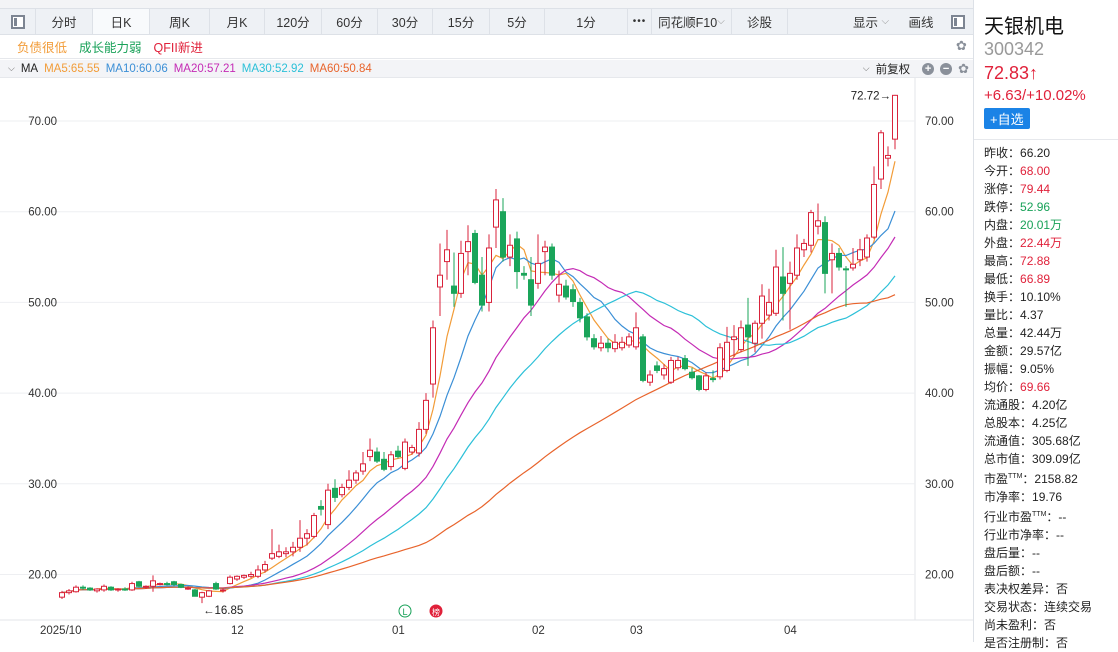 This screenshot has width=1118, height=652. I want to click on draw-line-button: 画线, so click(921, 23).